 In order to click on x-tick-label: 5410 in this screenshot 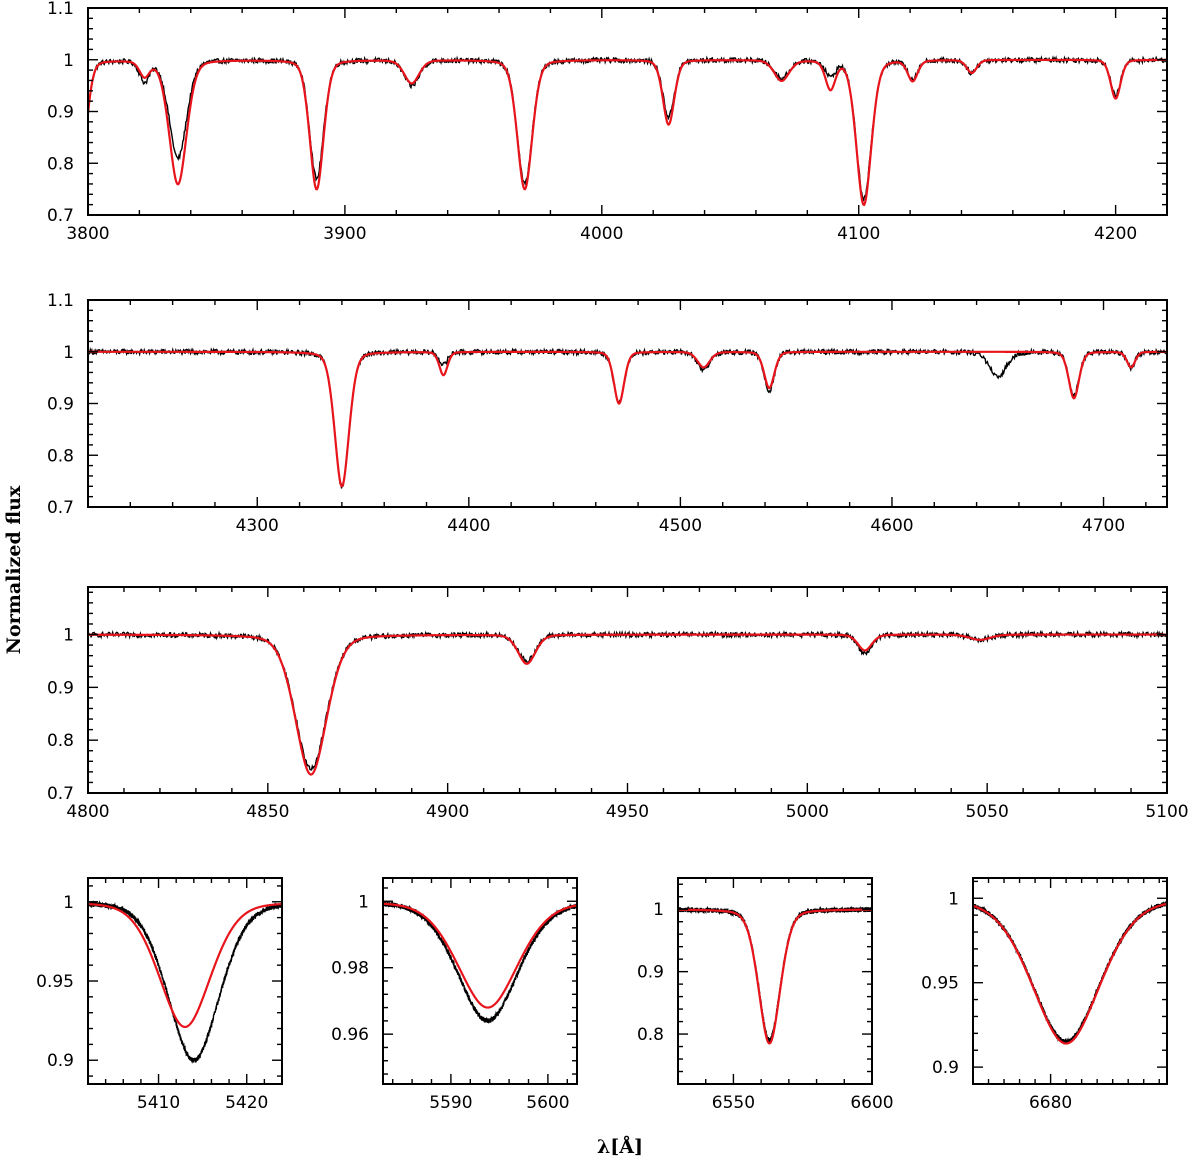, I will do `click(158, 1103)`.